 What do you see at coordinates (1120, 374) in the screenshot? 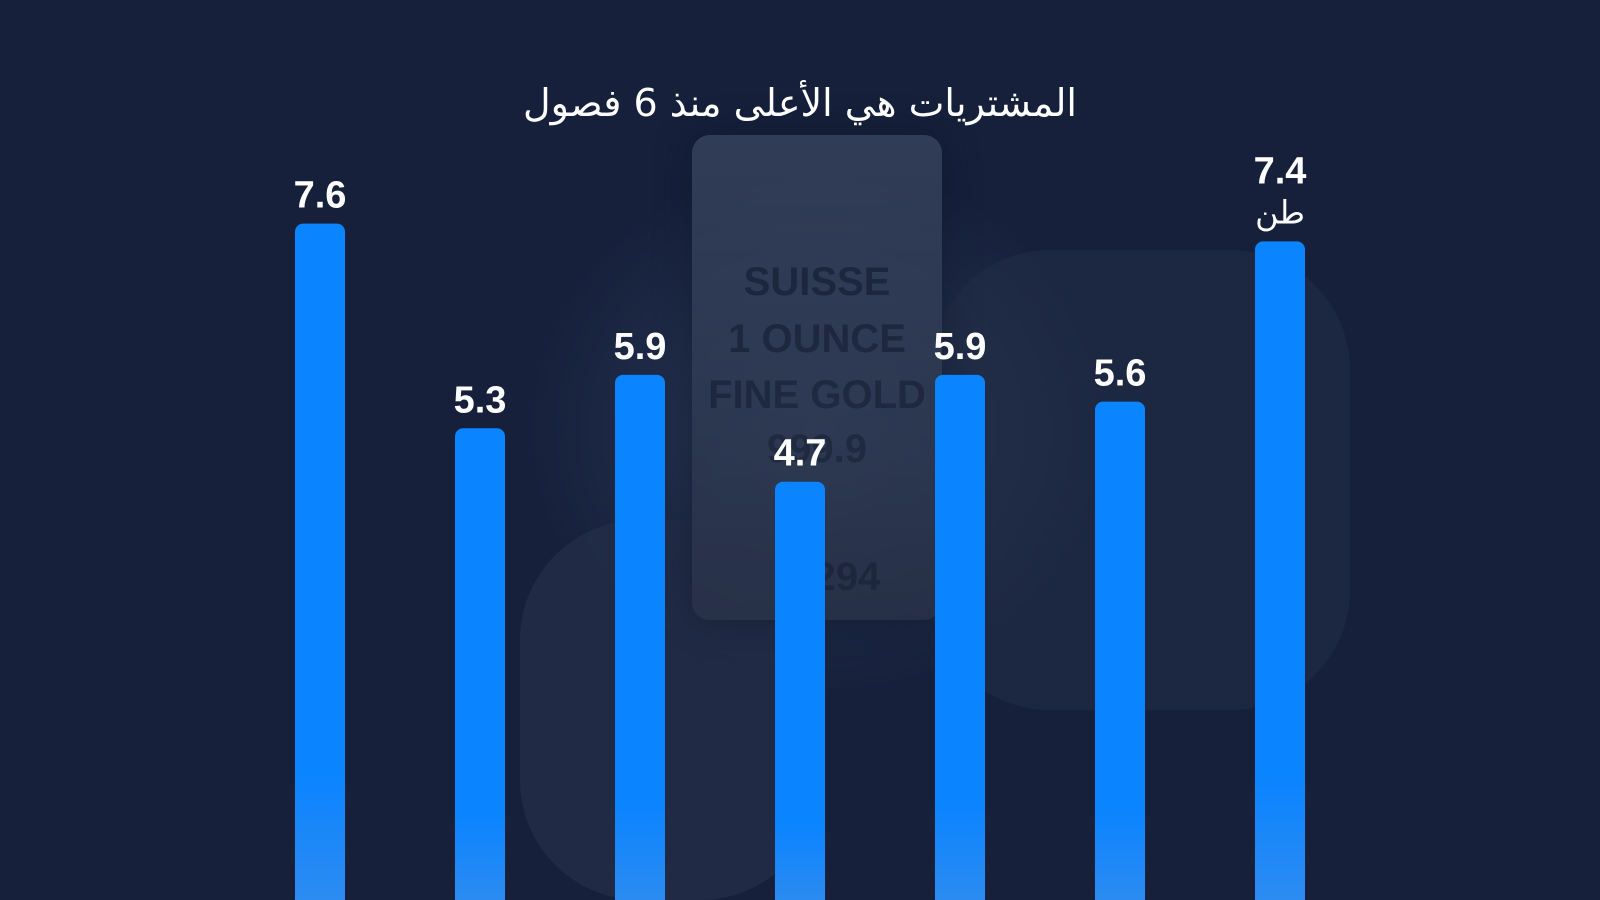
I see `bar-value-label-6: 5.6` at bounding box center [1120, 374].